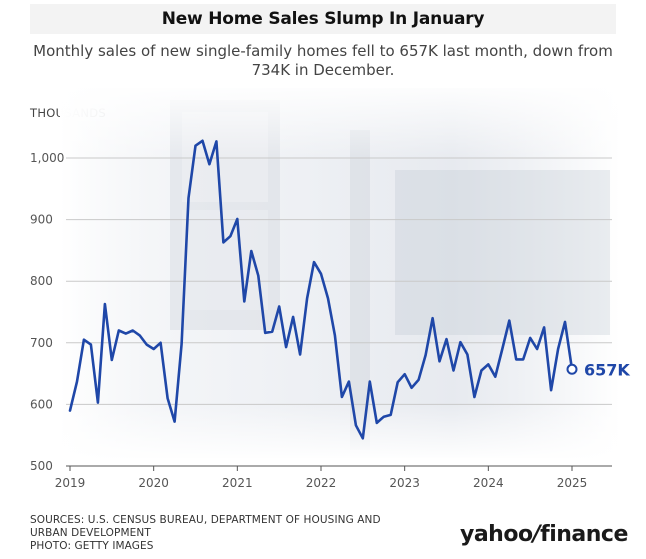 The height and width of the screenshot is (559, 646). I want to click on title-bar: New Home Sales Slump In January, so click(323, 19).